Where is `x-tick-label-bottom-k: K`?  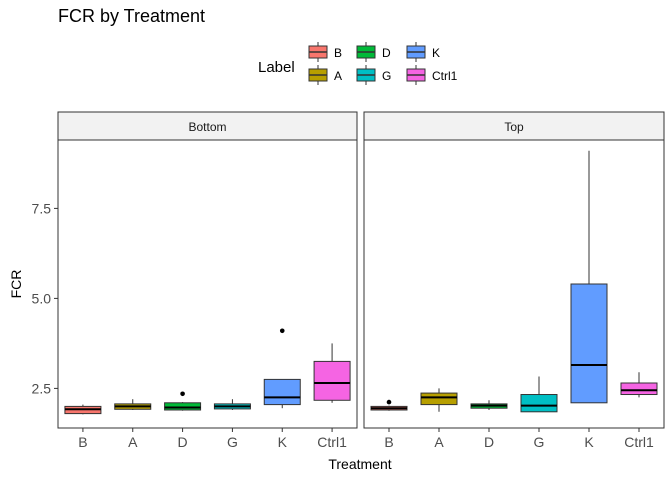
x-tick-label-bottom-k: K is located at coordinates (283, 442).